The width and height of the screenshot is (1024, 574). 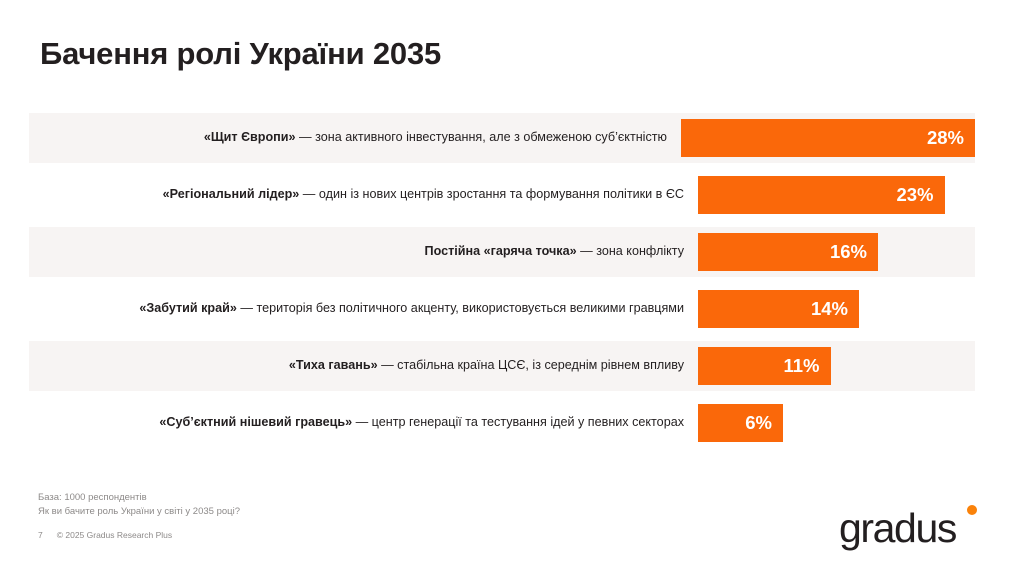 What do you see at coordinates (188, 308) in the screenshot?
I see `bar-category-name: «Забутий край»` at bounding box center [188, 308].